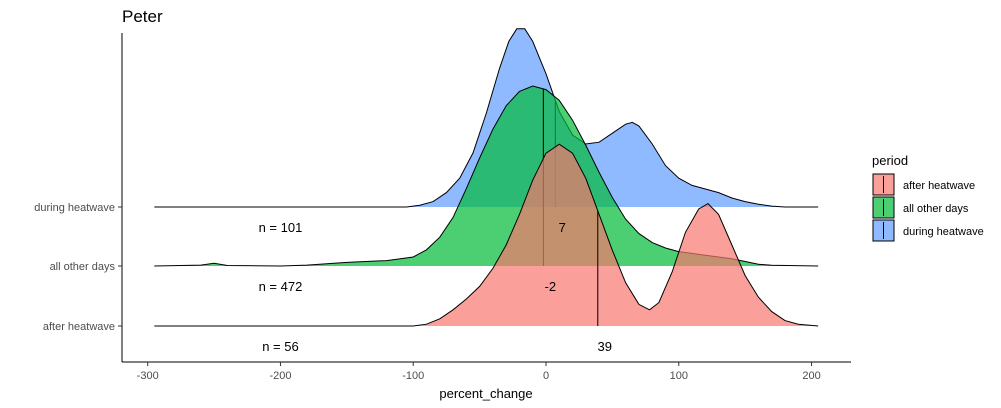 The width and height of the screenshot is (1001, 408). What do you see at coordinates (280, 376) in the screenshot?
I see `x-tick-label: -200` at bounding box center [280, 376].